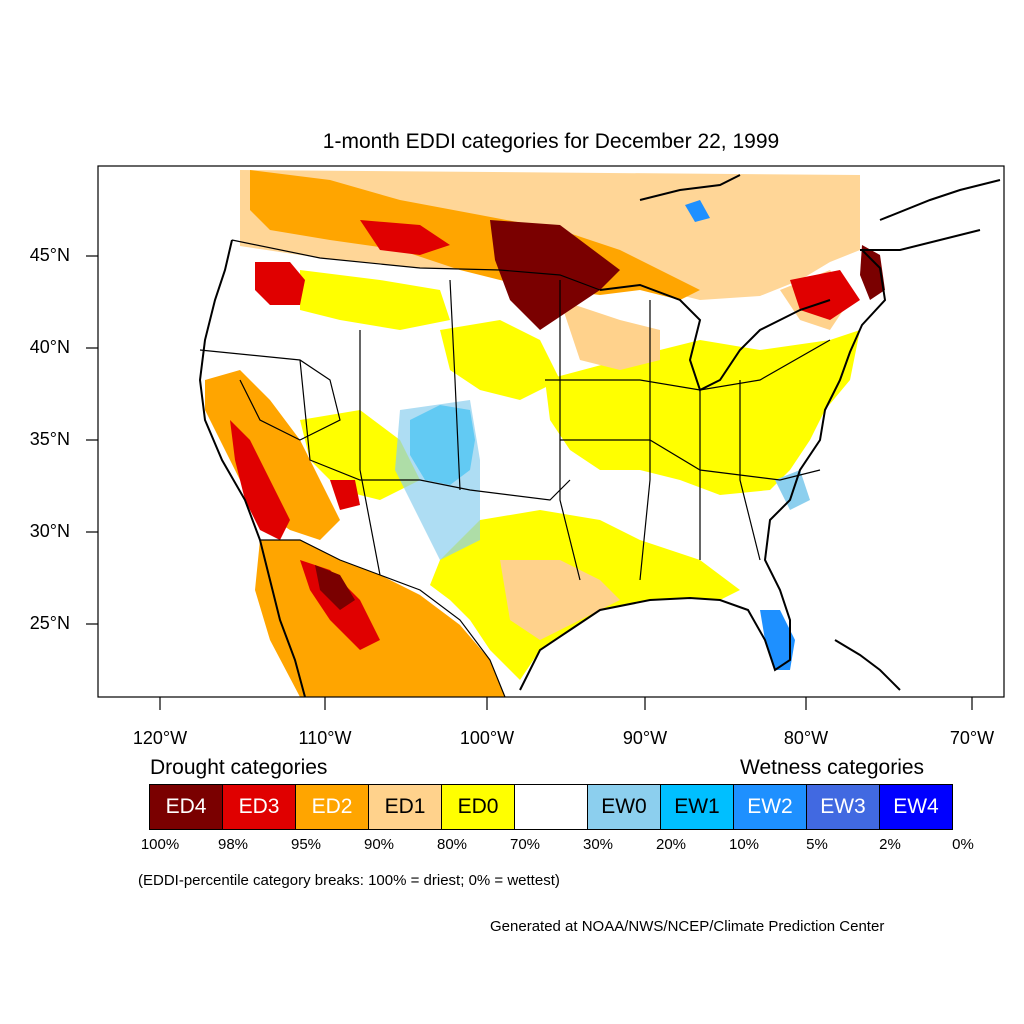 The height and width of the screenshot is (1024, 1024). What do you see at coordinates (186, 807) in the screenshot?
I see `legend-box-ed4: ED4` at bounding box center [186, 807].